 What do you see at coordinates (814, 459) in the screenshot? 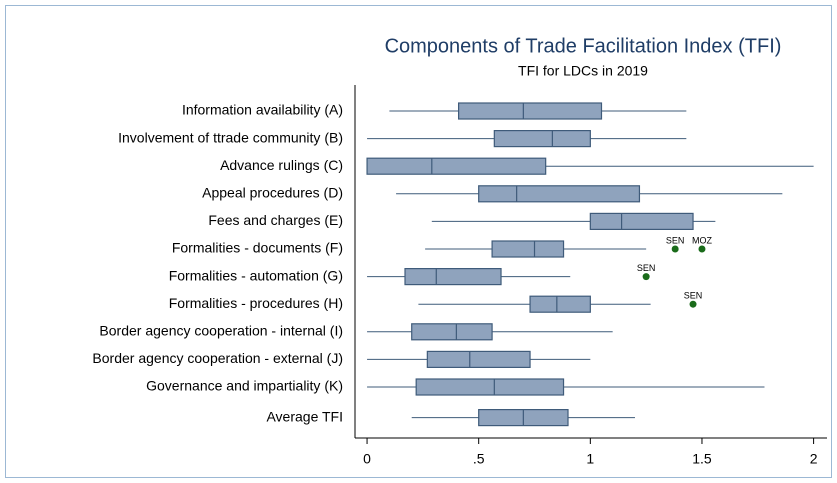
I see `x-tick-label: 2` at bounding box center [814, 459].